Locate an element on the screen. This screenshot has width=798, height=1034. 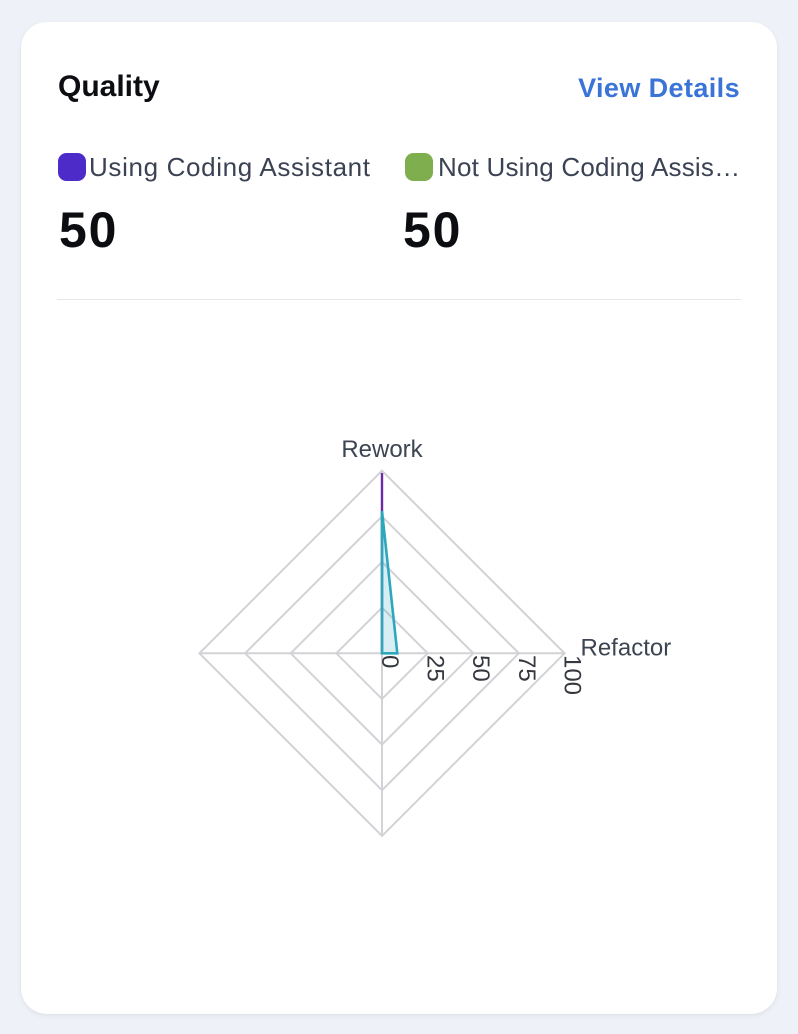
svg-text: Refactor is located at coordinates (626, 648).